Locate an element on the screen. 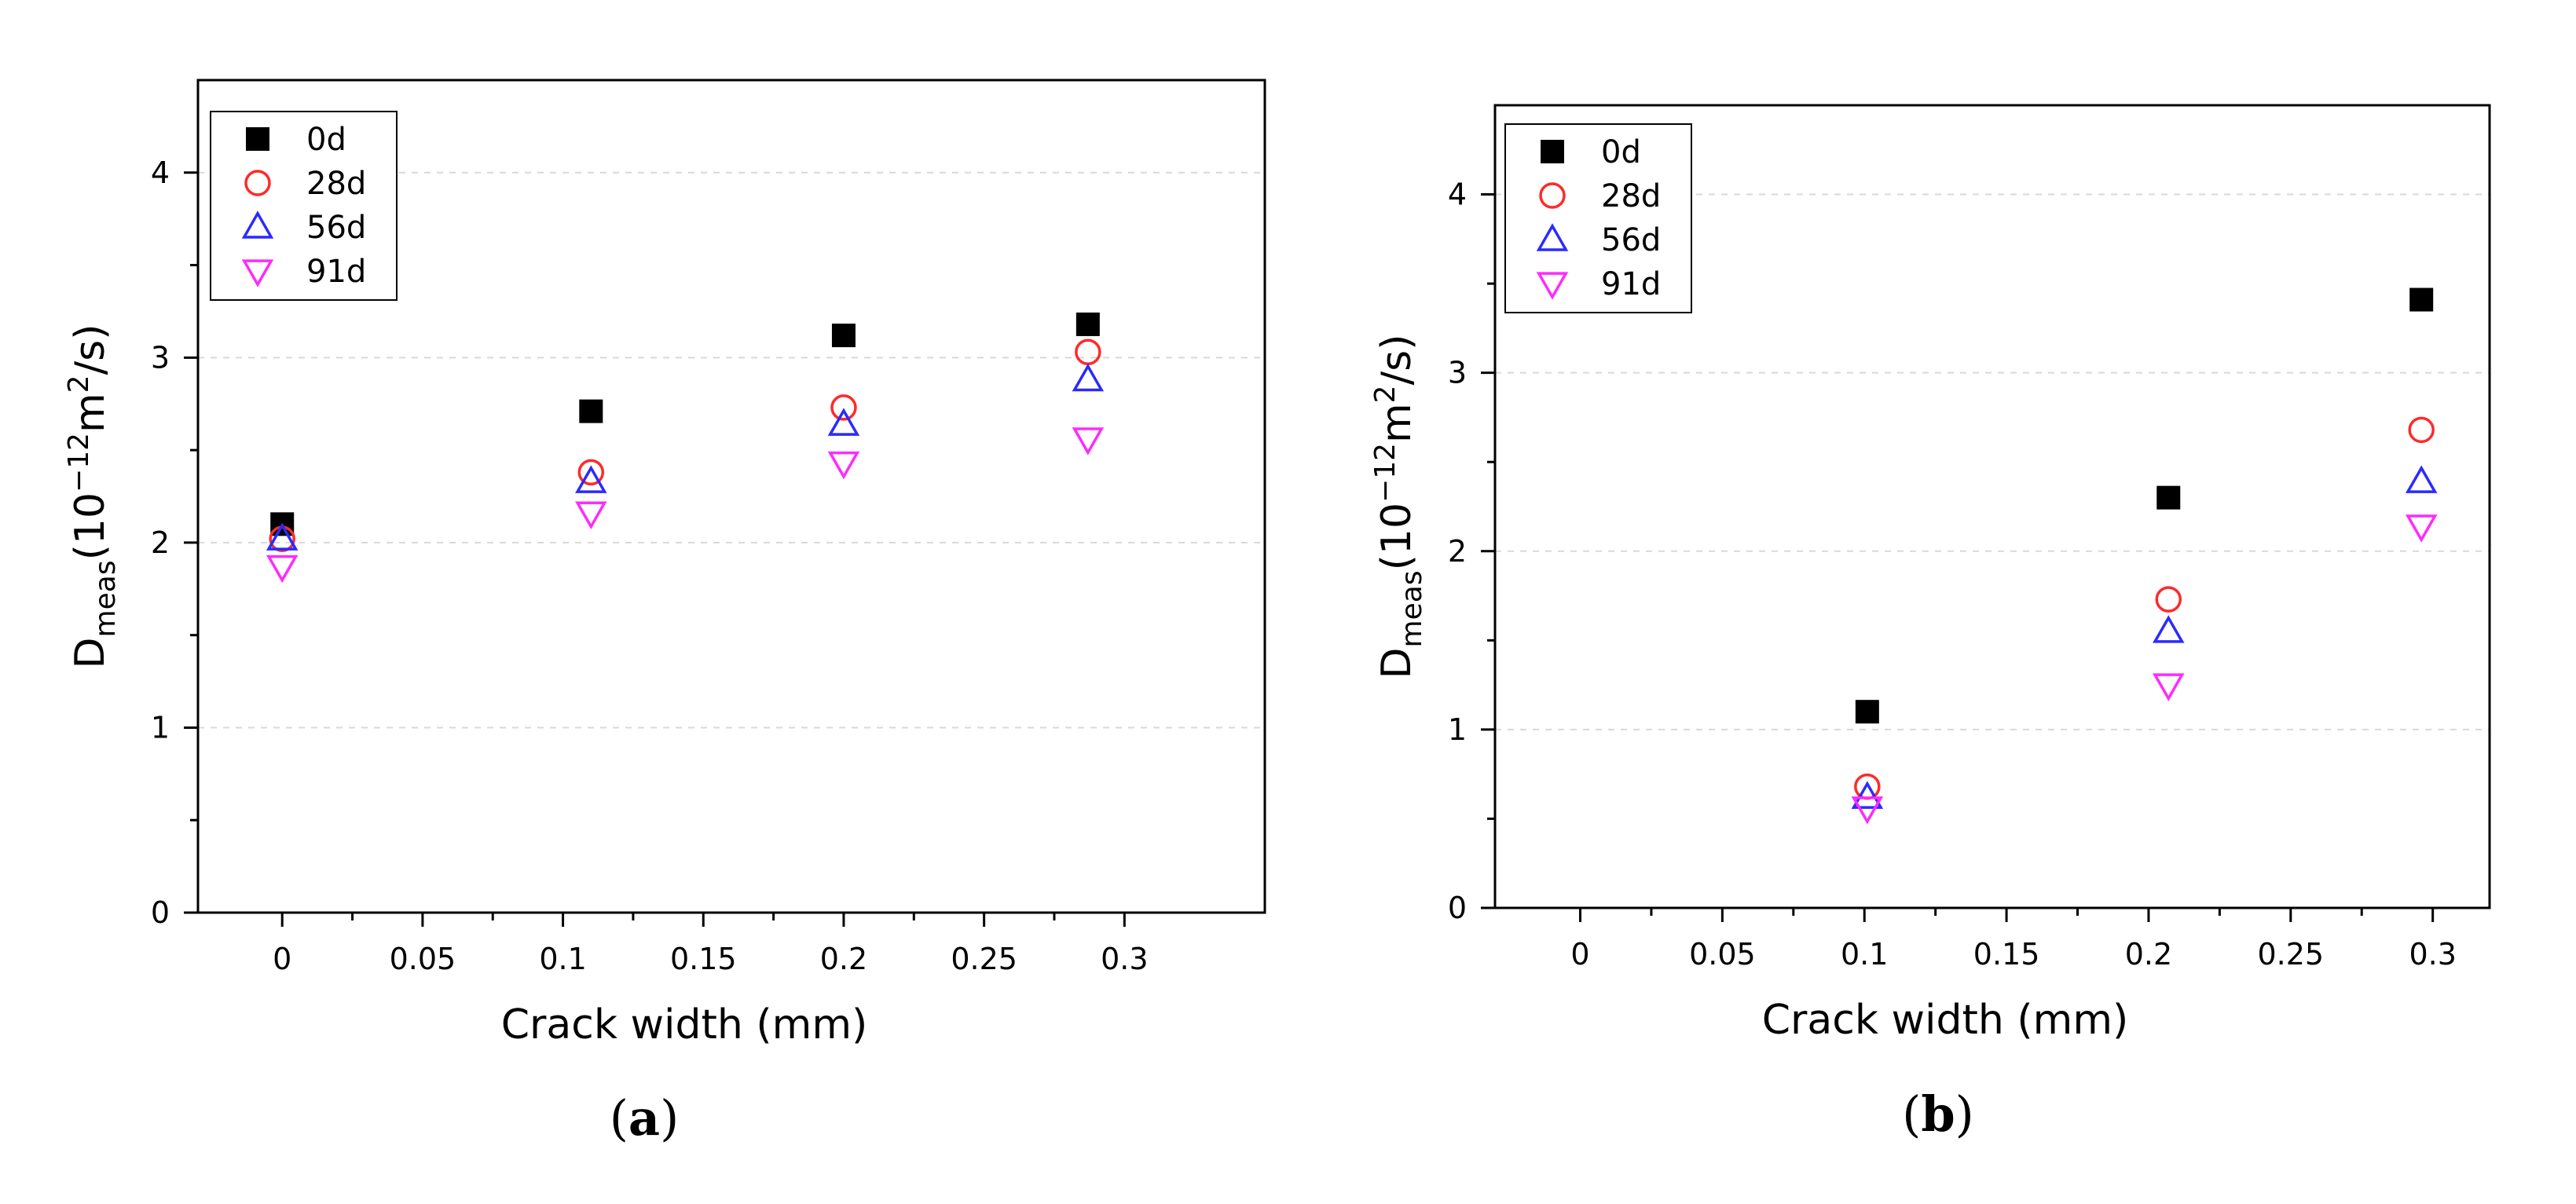  panel-caption: (a) is located at coordinates (645, 1118).